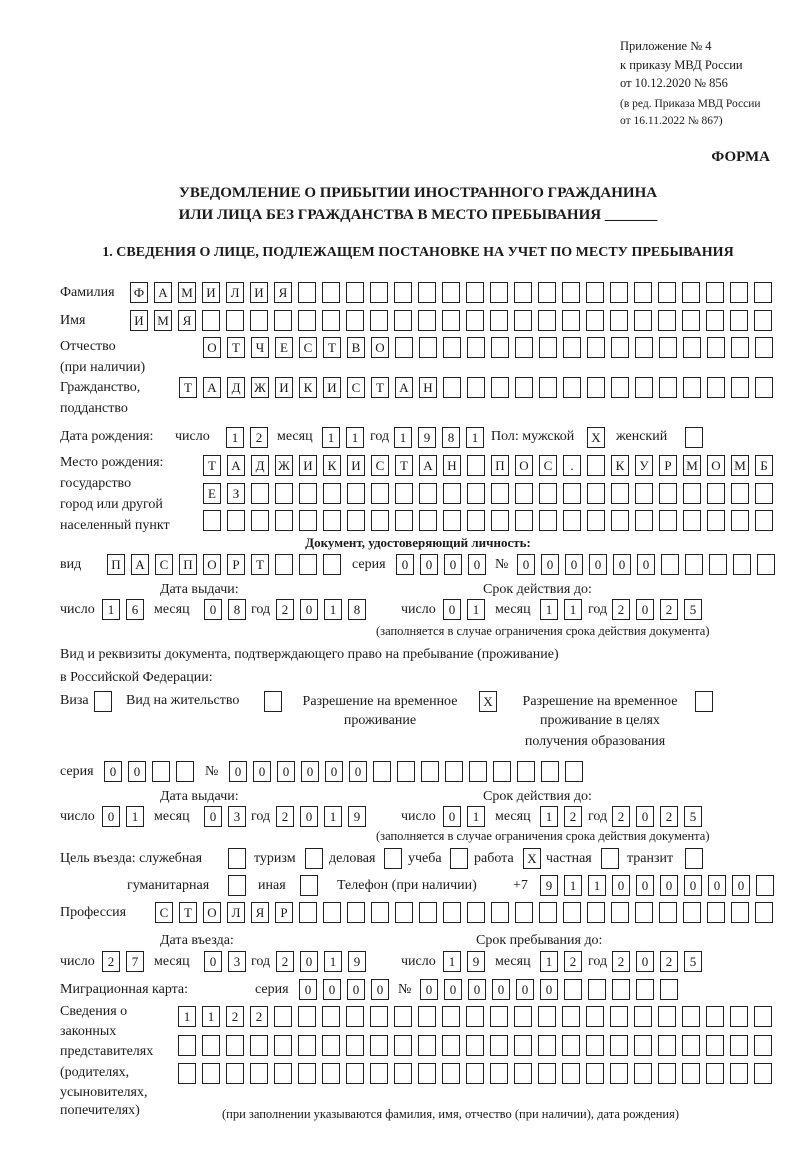  What do you see at coordinates (188, 564) in the screenshot?
I see `char-box: П` at bounding box center [188, 564].